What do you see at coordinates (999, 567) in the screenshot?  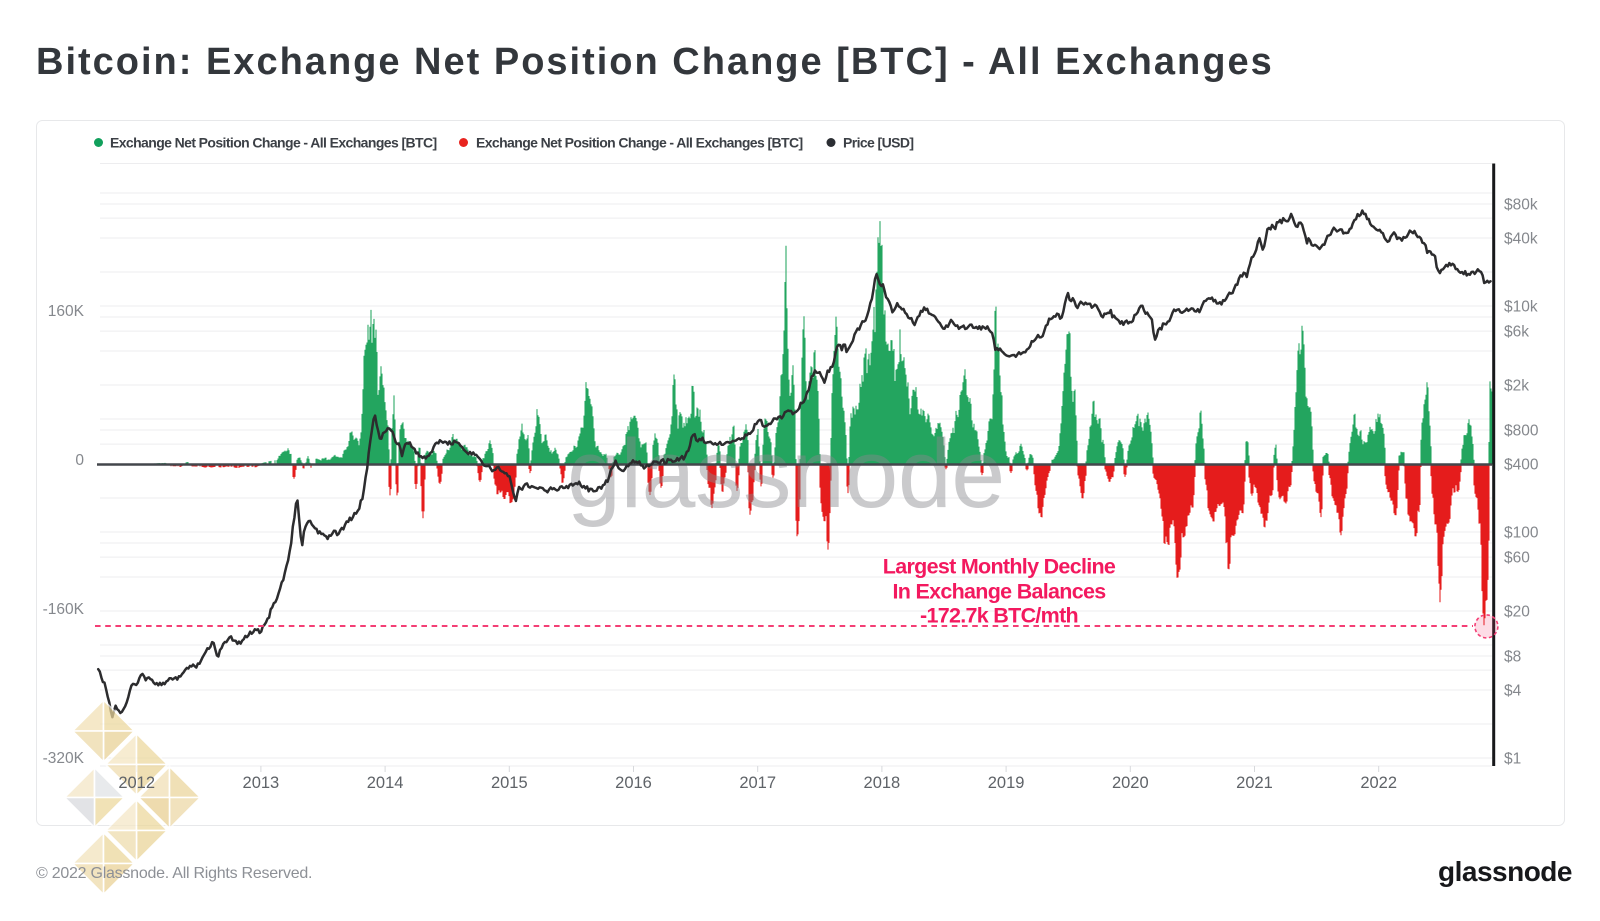 I see `svg-text: Largest Monthly Decline` at bounding box center [999, 567].